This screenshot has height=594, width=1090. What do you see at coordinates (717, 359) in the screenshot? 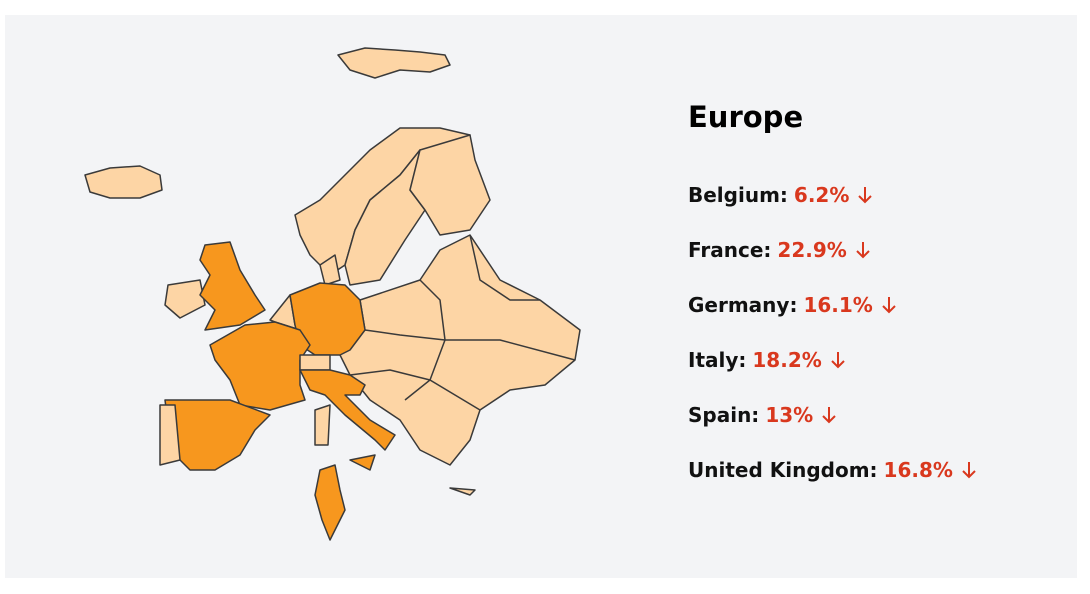
I see `country: Italy:` at bounding box center [717, 359].